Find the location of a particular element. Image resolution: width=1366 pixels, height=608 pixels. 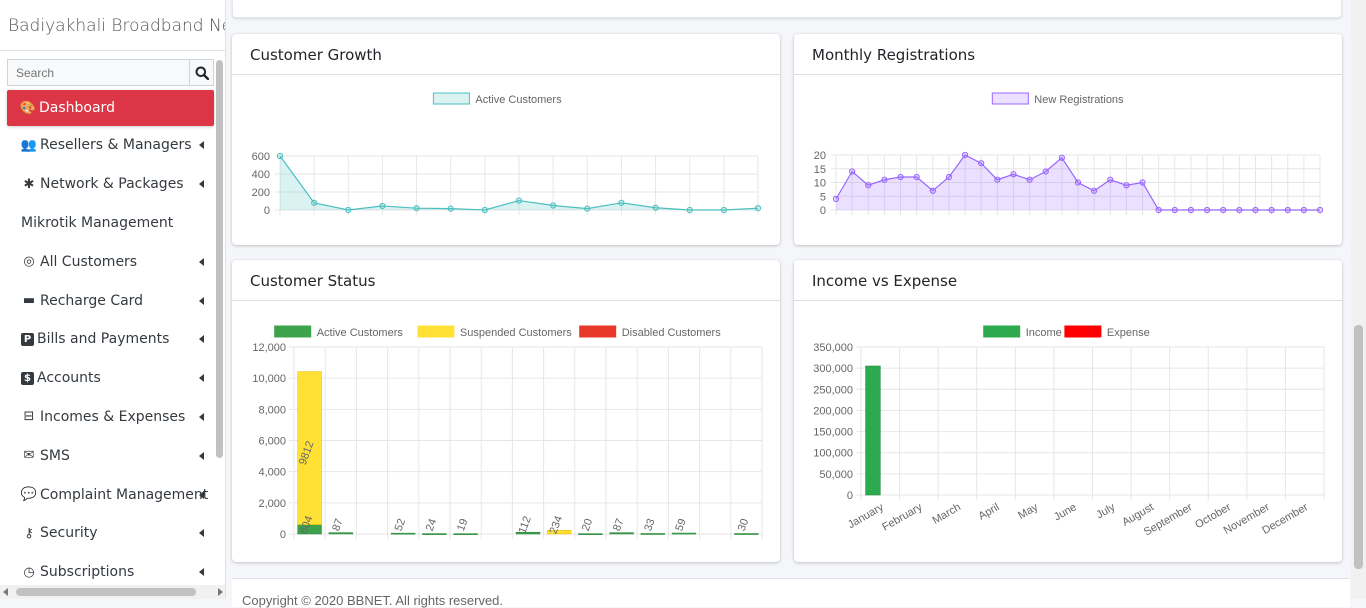

search-button is located at coordinates (201, 72).